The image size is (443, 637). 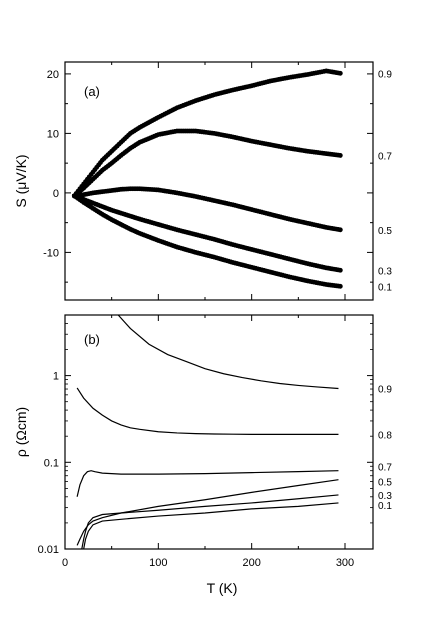 What do you see at coordinates (222, 588) in the screenshot?
I see `x-axis-title: T (K)` at bounding box center [222, 588].